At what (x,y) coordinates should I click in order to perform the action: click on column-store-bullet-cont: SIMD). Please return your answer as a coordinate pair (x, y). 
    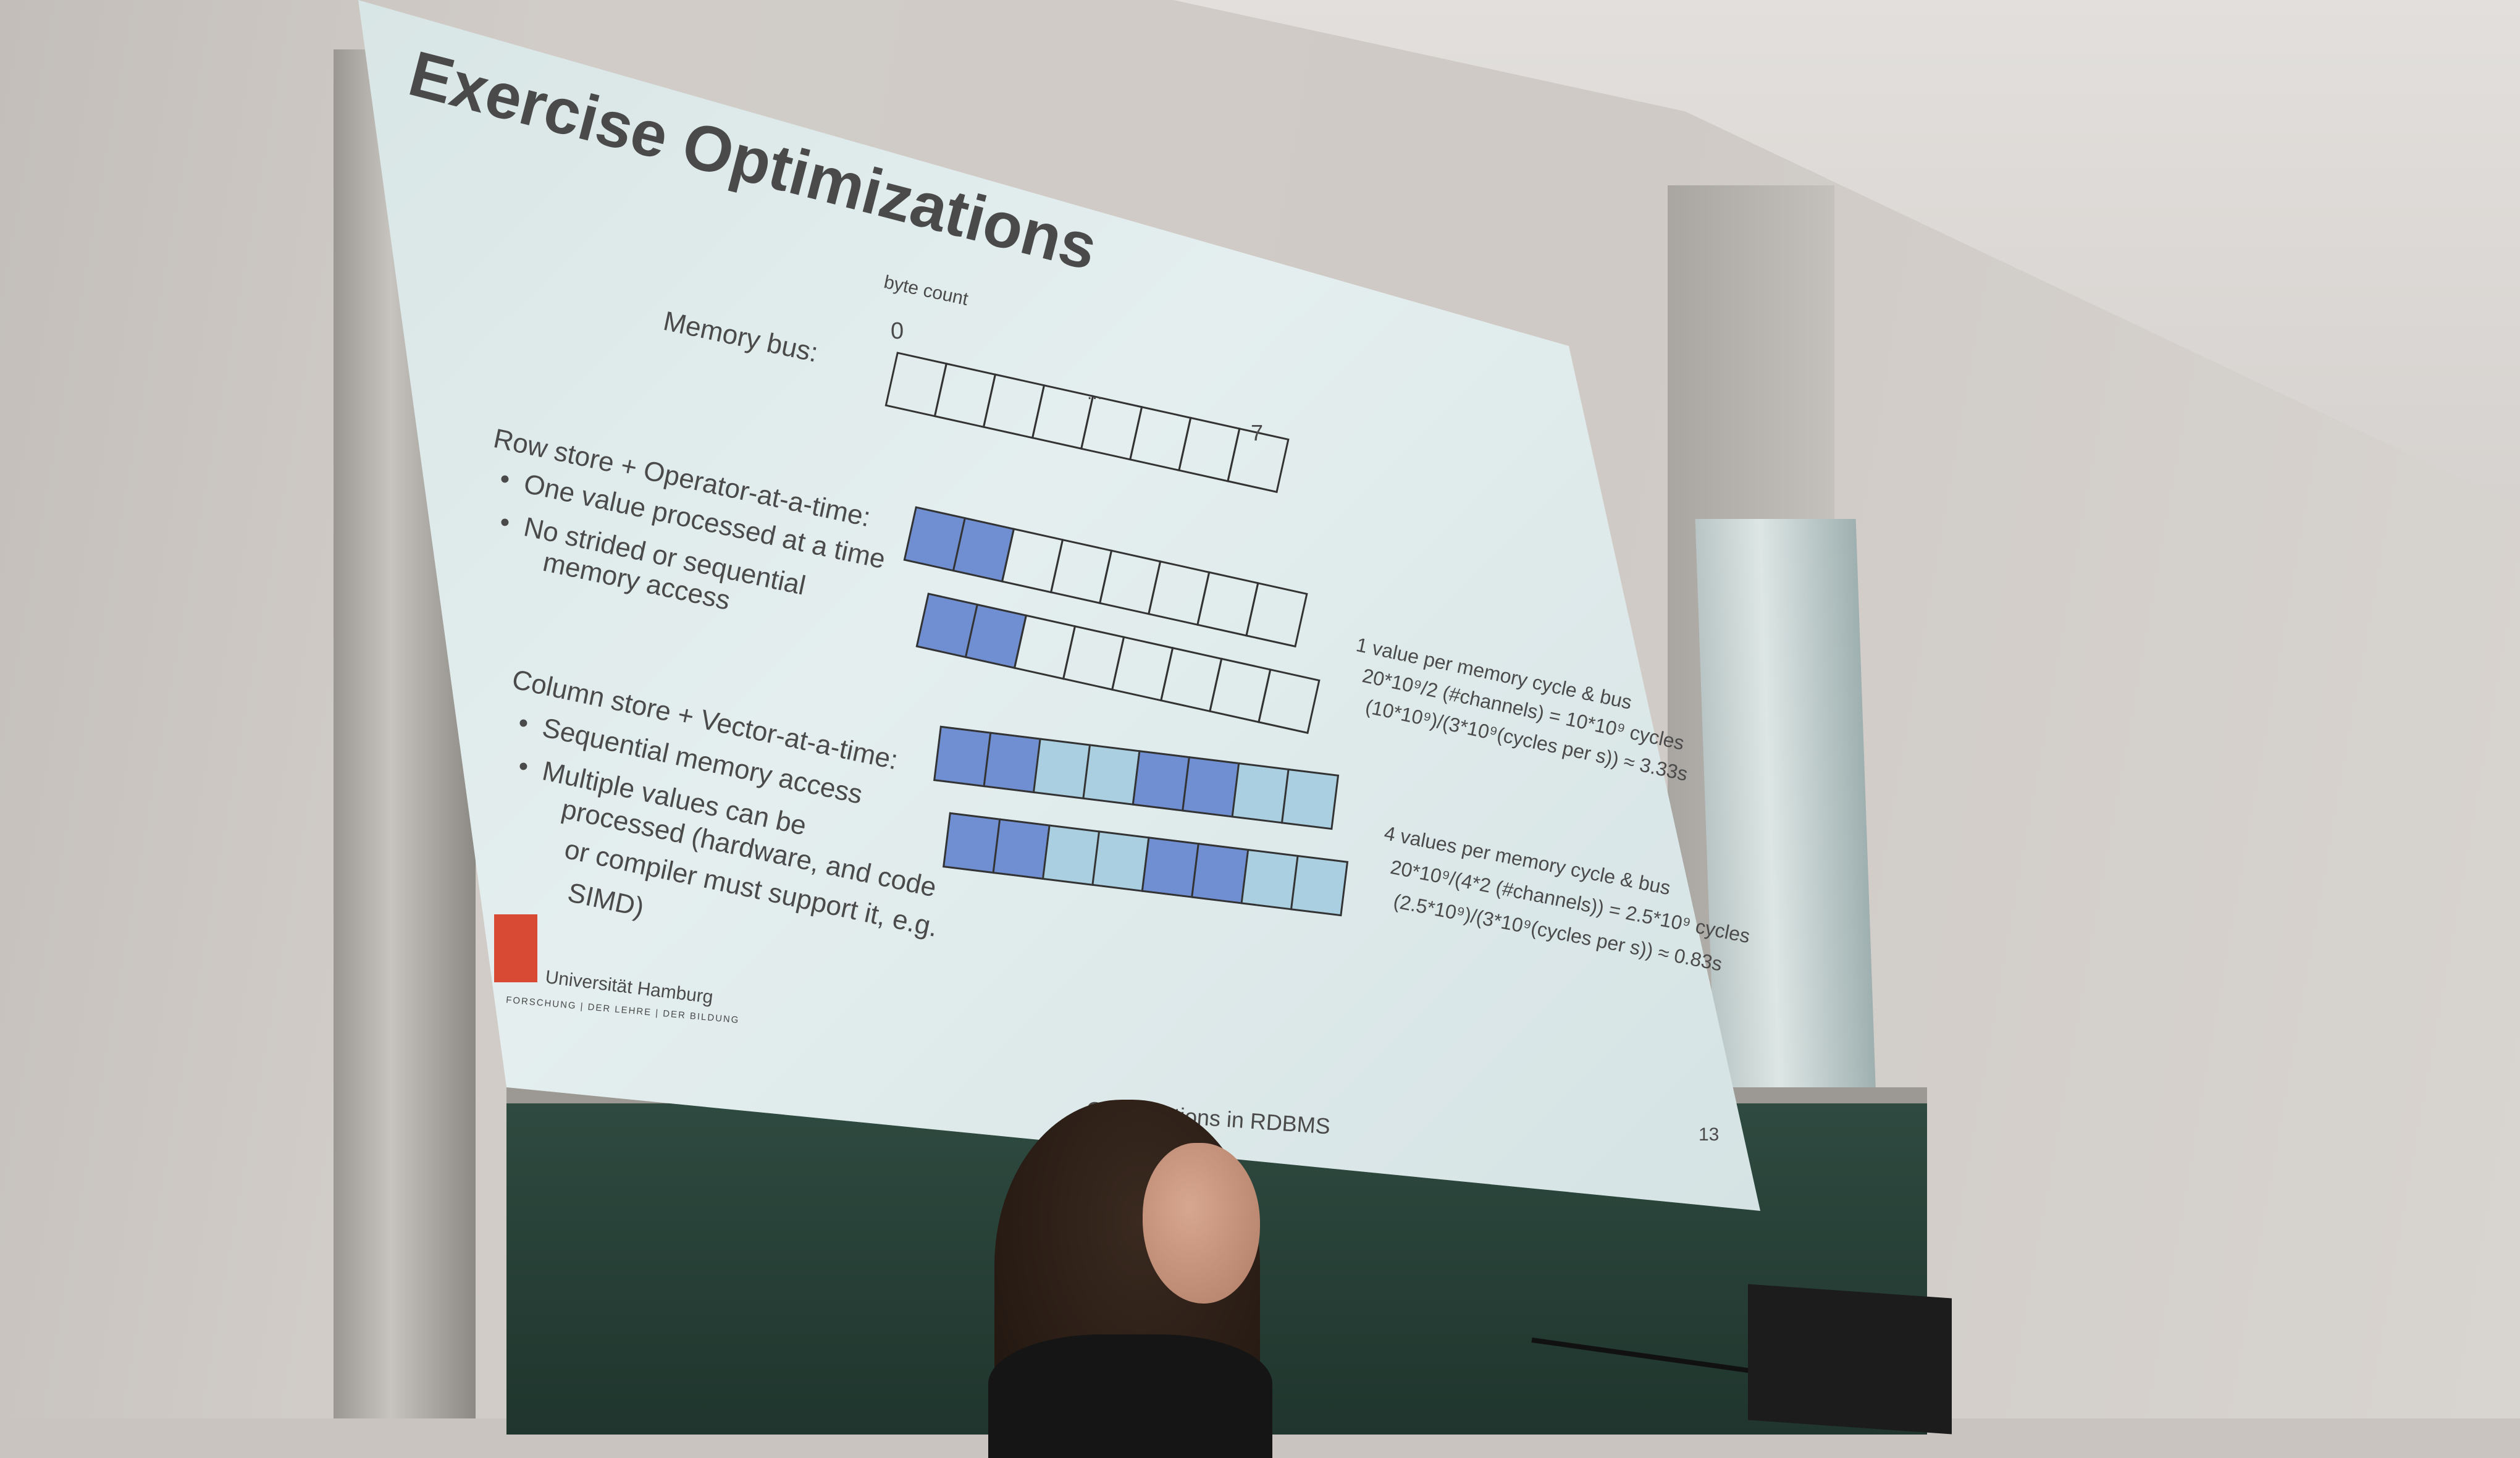
    Looking at the image, I should click on (606, 900).